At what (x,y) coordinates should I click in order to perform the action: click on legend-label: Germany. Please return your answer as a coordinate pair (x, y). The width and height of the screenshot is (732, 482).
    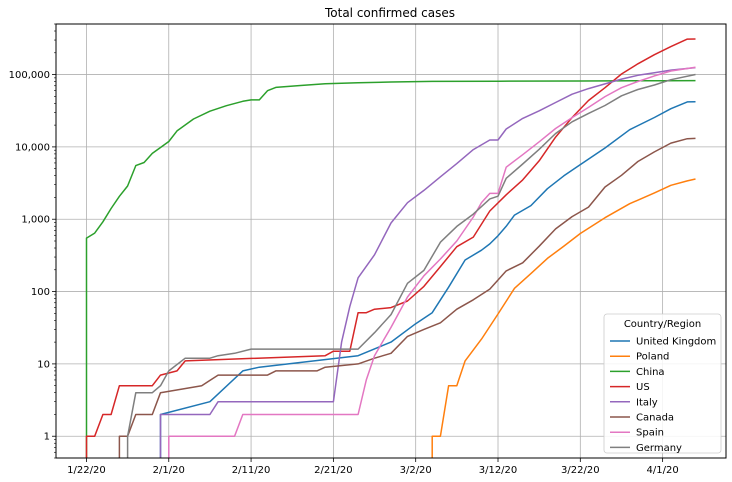
    Looking at the image, I should click on (659, 448).